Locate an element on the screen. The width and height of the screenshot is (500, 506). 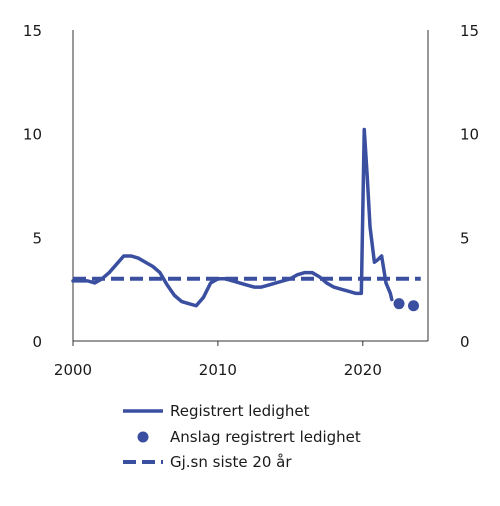
legend-label-forecast: Anslag registrert ledighet is located at coordinates (265, 437).